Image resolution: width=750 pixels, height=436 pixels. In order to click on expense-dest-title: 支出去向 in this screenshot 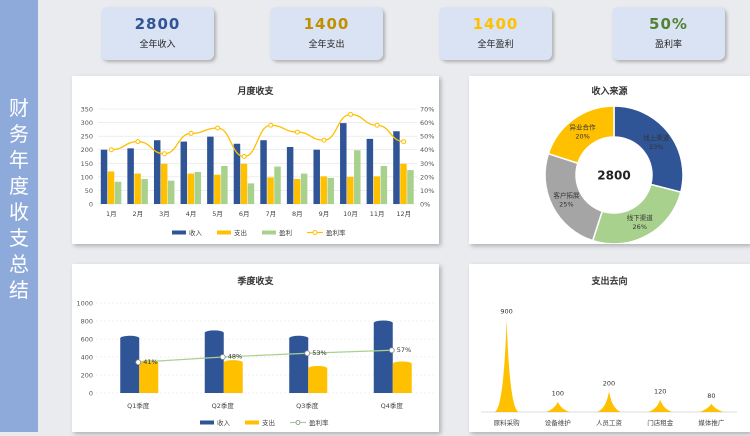, I will do `click(609, 282)`.